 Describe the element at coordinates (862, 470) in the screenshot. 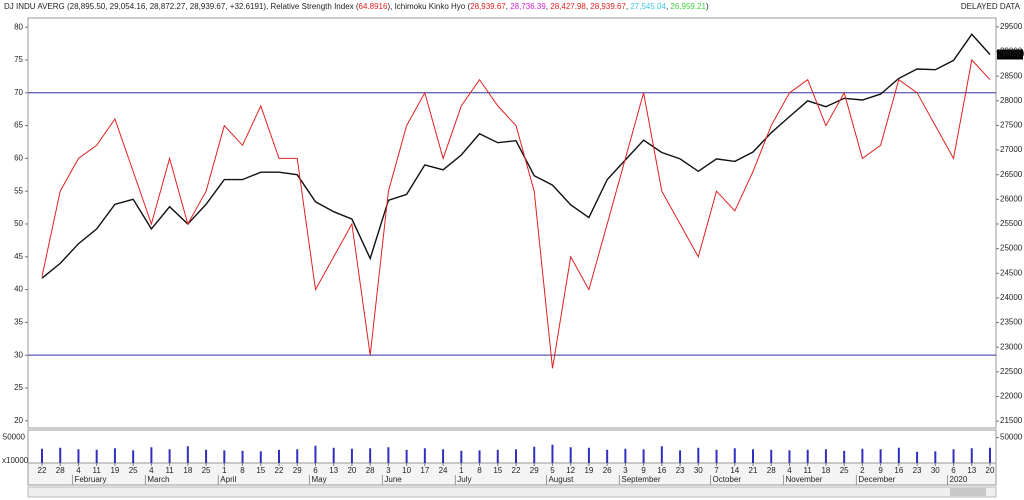

I see `x-tick-label: 2` at that location.